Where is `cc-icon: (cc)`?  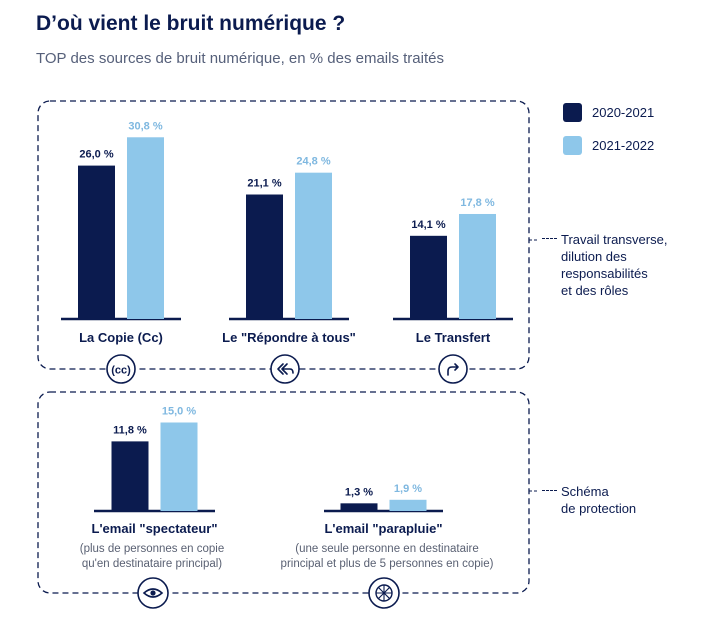 cc-icon: (cc) is located at coordinates (121, 369).